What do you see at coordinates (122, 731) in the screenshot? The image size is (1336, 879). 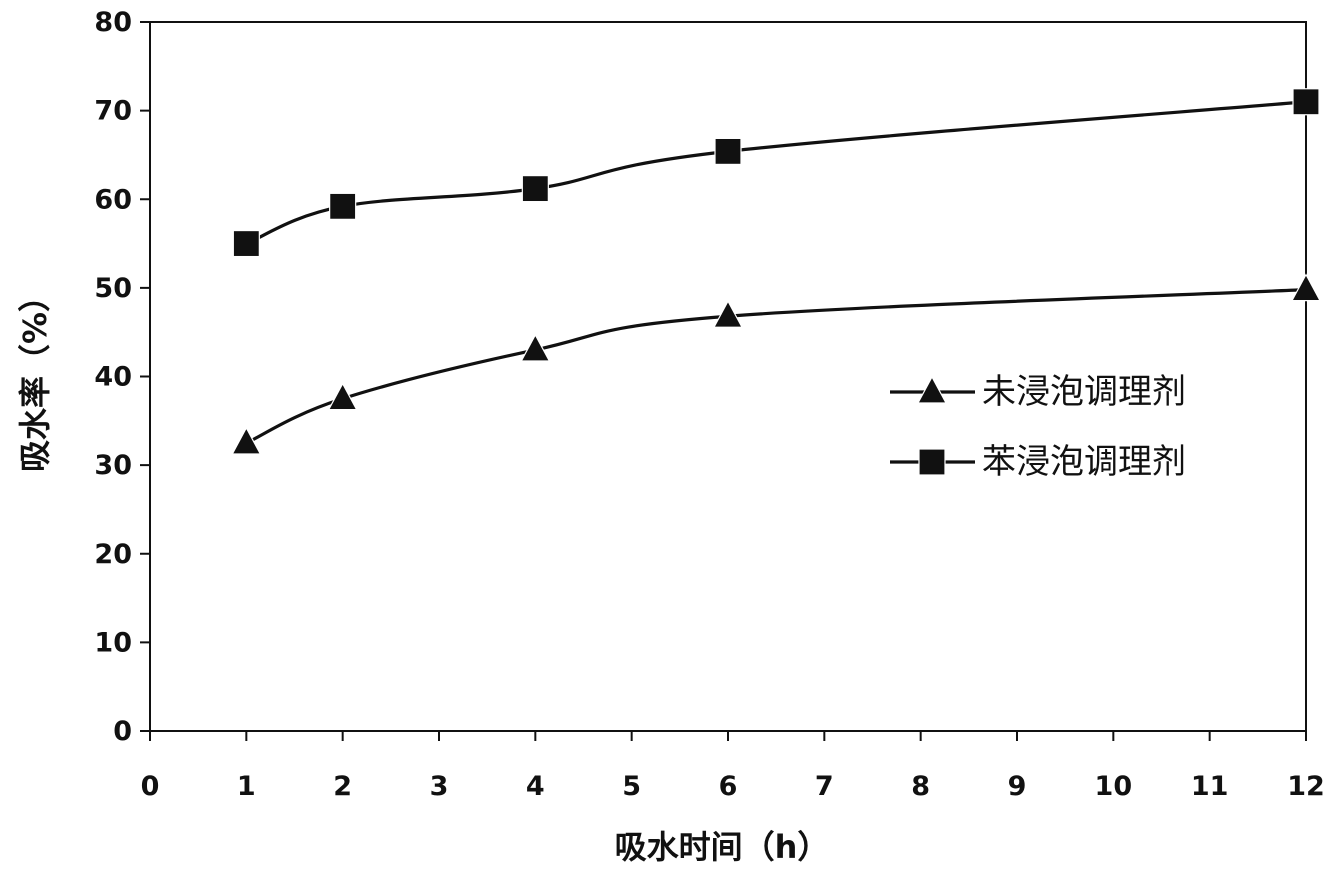 I see `y-tick-label: 0` at bounding box center [122, 731].